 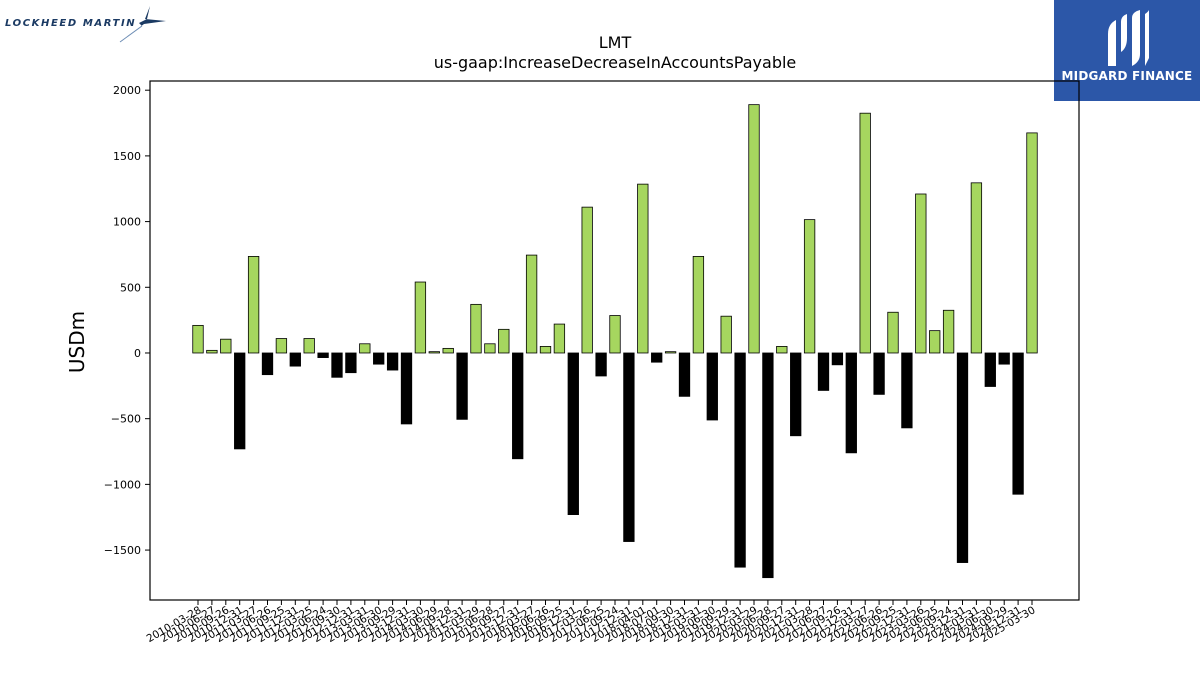 What do you see at coordinates (126, 419) in the screenshot?
I see `y-tick-label: −500` at bounding box center [126, 419].